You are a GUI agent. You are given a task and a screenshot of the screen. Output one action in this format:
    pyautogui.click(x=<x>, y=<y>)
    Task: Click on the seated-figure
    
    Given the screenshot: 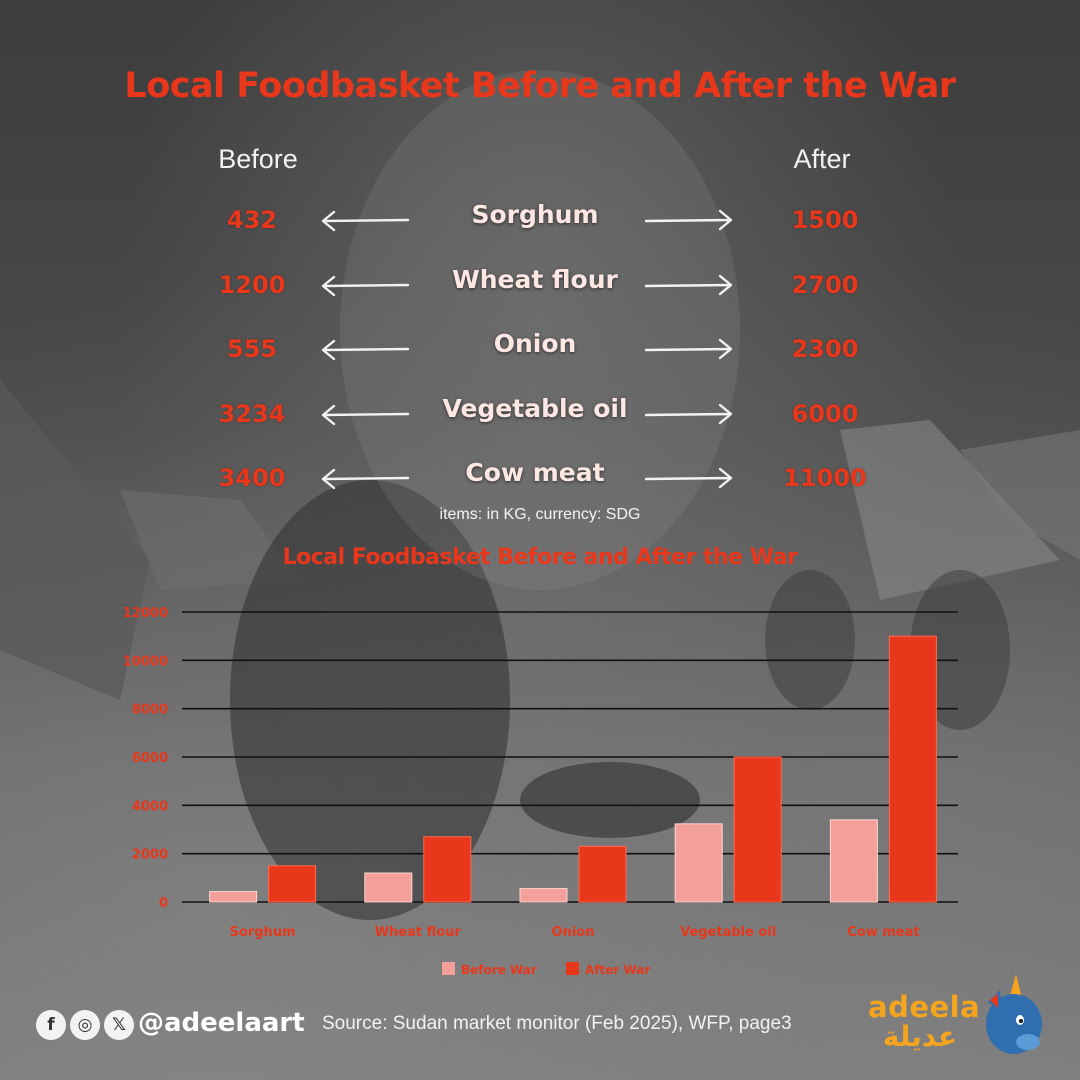 What is the action you would take?
    pyautogui.click(x=370, y=700)
    